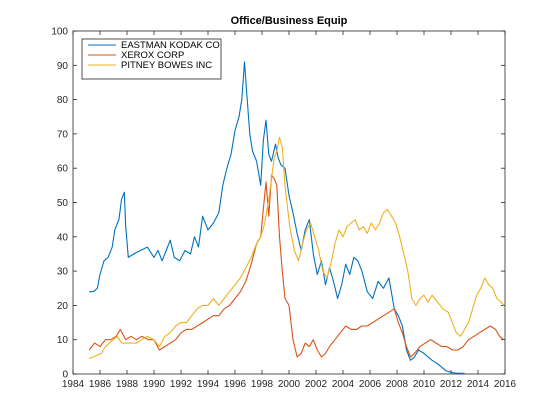 This screenshot has height=420, width=560. I want to click on y-tick-label: 40, so click(63, 237).